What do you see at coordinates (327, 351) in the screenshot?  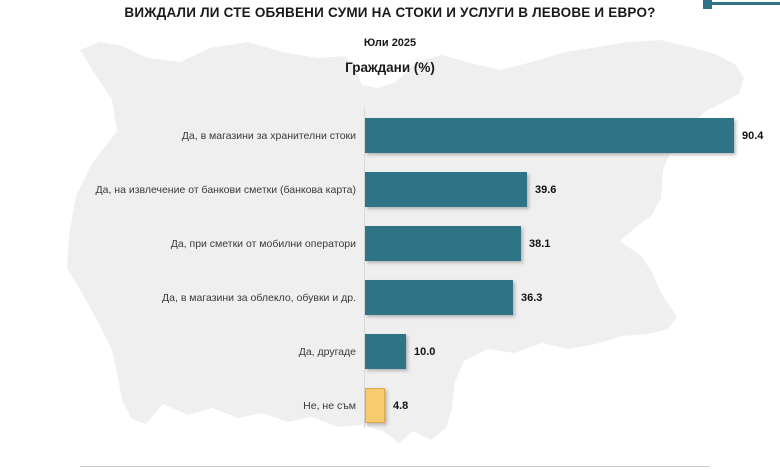 I see `category-label: Да, другаде` at bounding box center [327, 351].